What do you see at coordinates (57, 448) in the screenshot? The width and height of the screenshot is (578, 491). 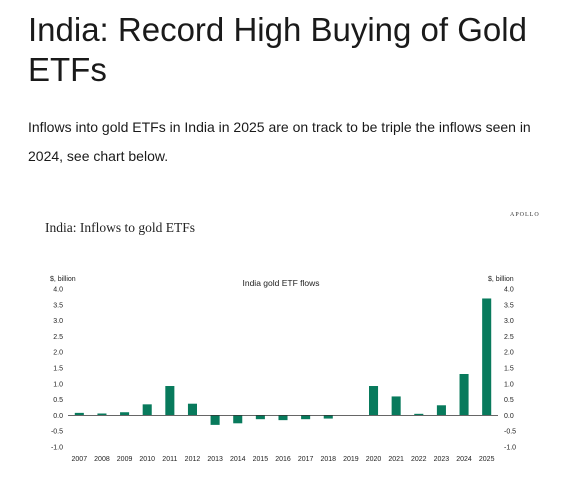 I see `y-tick-label-left: -1.0` at bounding box center [57, 448].